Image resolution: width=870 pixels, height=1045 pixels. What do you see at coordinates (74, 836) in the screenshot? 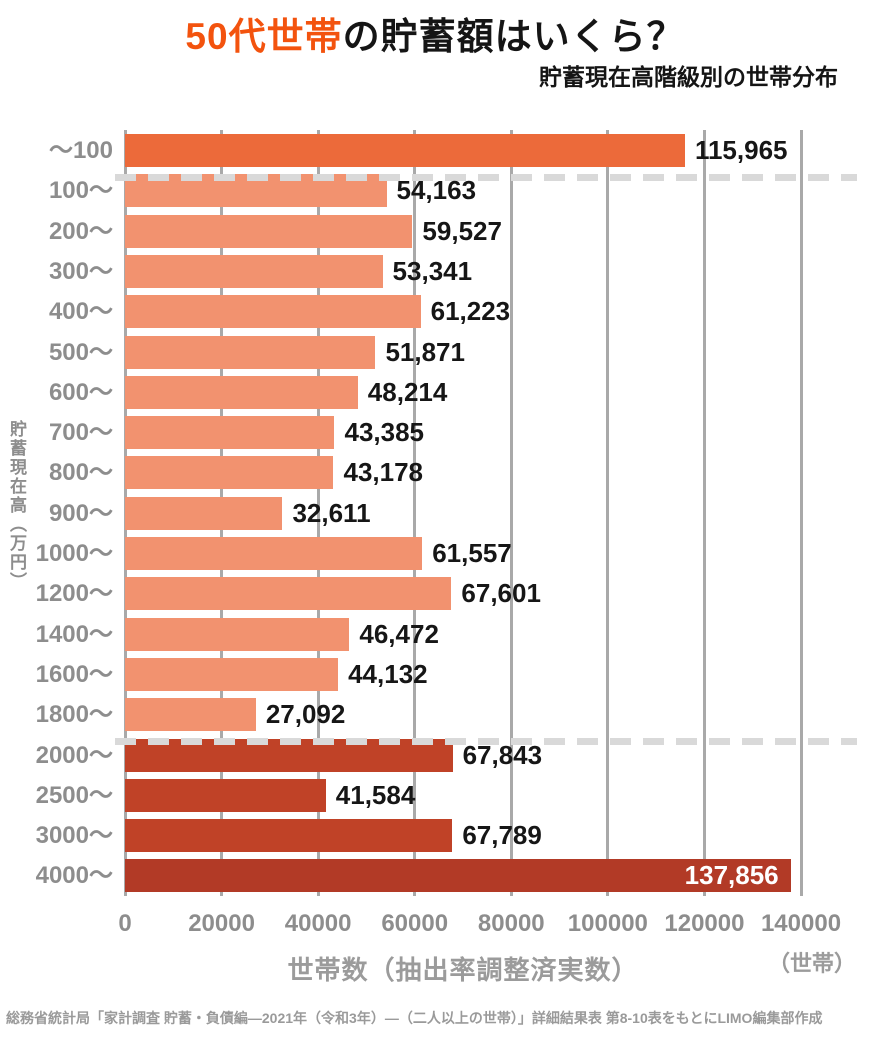
I see `category-label: 3000～` at bounding box center [74, 836].